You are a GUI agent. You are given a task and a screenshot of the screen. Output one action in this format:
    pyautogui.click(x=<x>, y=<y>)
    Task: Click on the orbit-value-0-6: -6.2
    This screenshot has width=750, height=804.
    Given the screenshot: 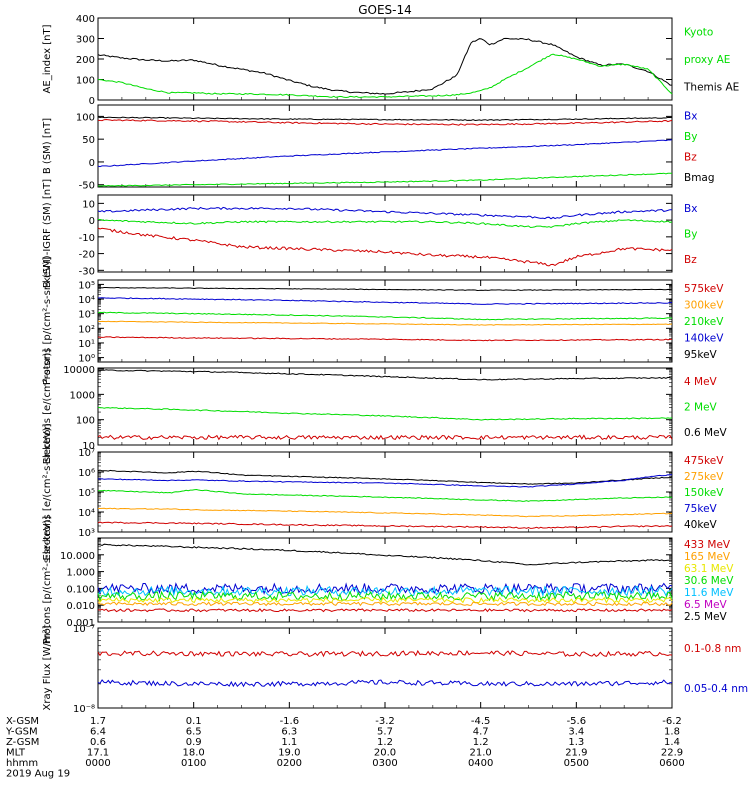 What is the action you would take?
    pyautogui.click(x=672, y=721)
    